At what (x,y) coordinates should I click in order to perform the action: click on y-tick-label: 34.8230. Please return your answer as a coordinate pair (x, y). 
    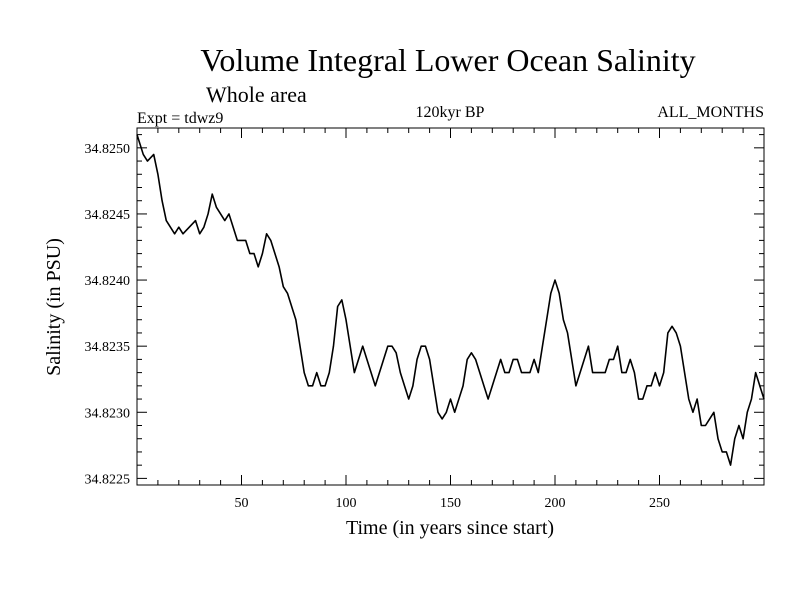
    Looking at the image, I should click on (108, 413).